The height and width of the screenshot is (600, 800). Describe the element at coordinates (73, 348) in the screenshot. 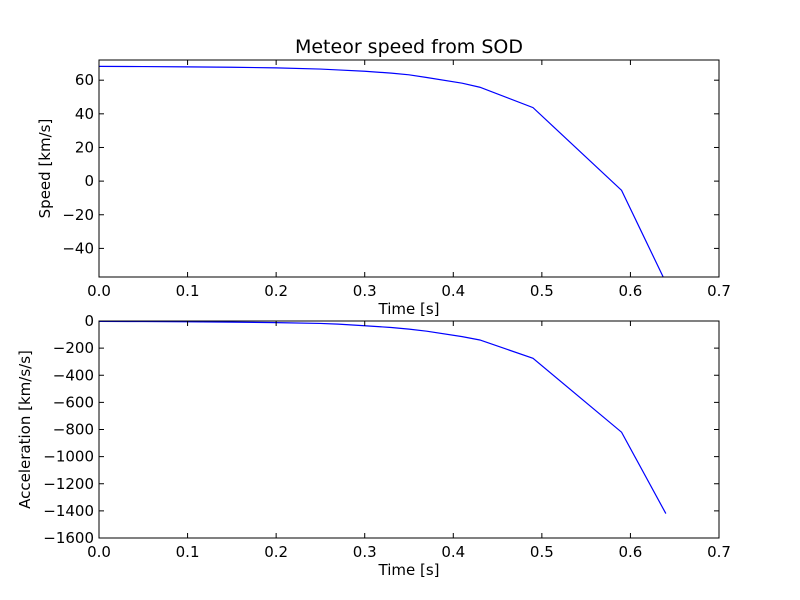

I see `acceleration-ytick-label: −200` at that location.